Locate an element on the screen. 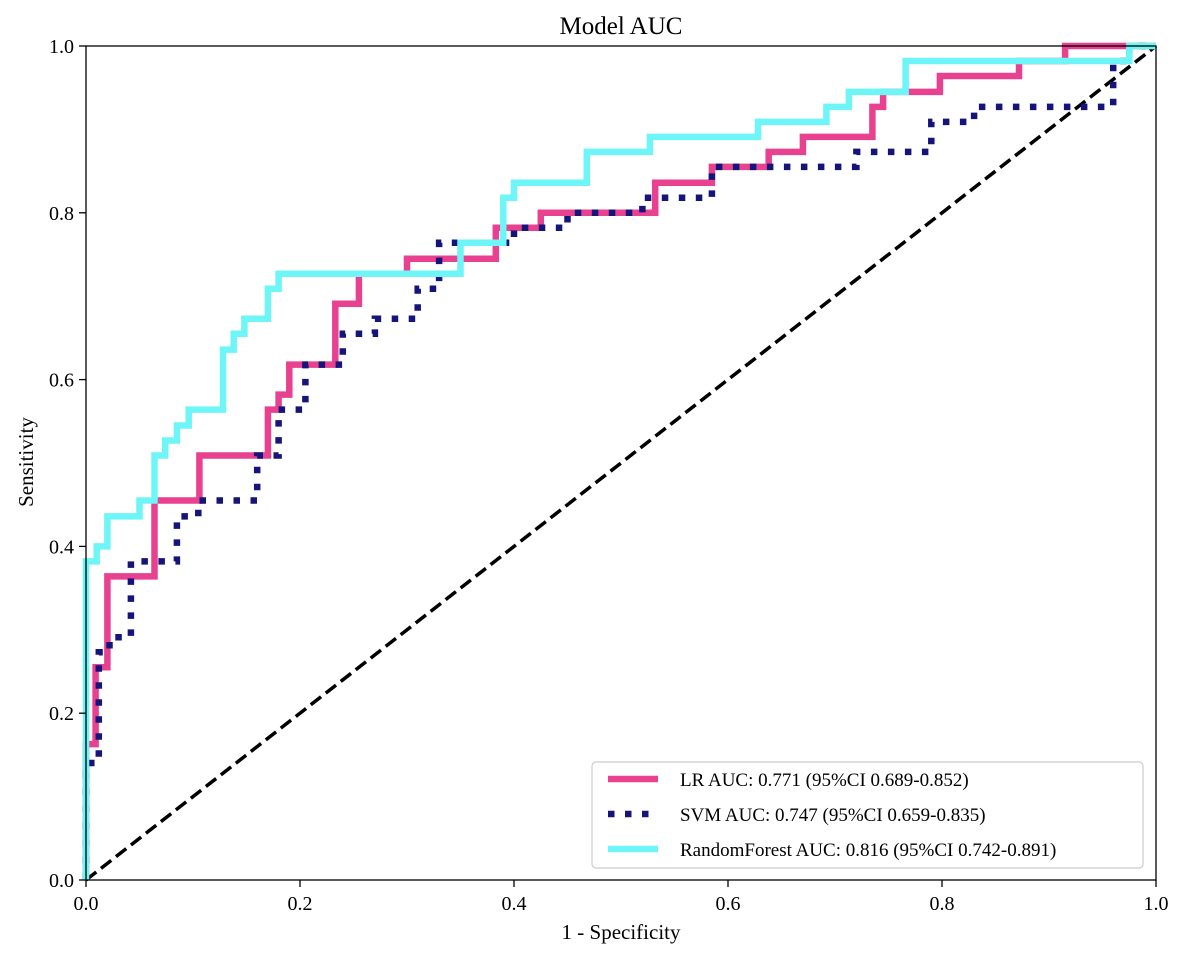 The image size is (1184, 956). x-tick-label-4: 0.8 is located at coordinates (942, 904).